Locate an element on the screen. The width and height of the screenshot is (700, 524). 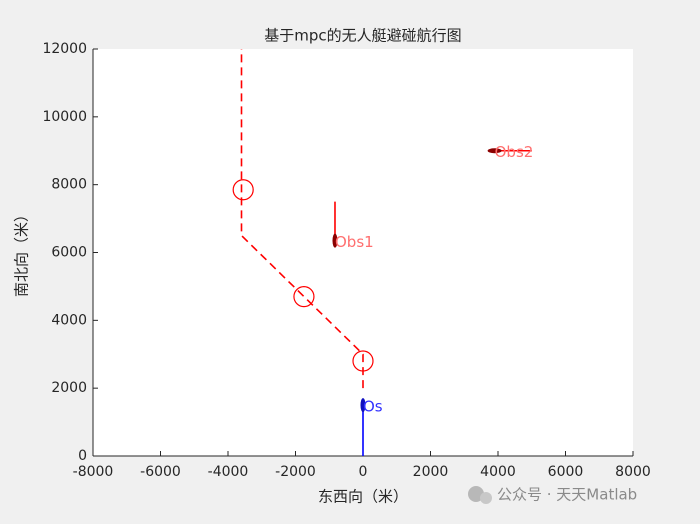
annotation: Os is located at coordinates (373, 406).